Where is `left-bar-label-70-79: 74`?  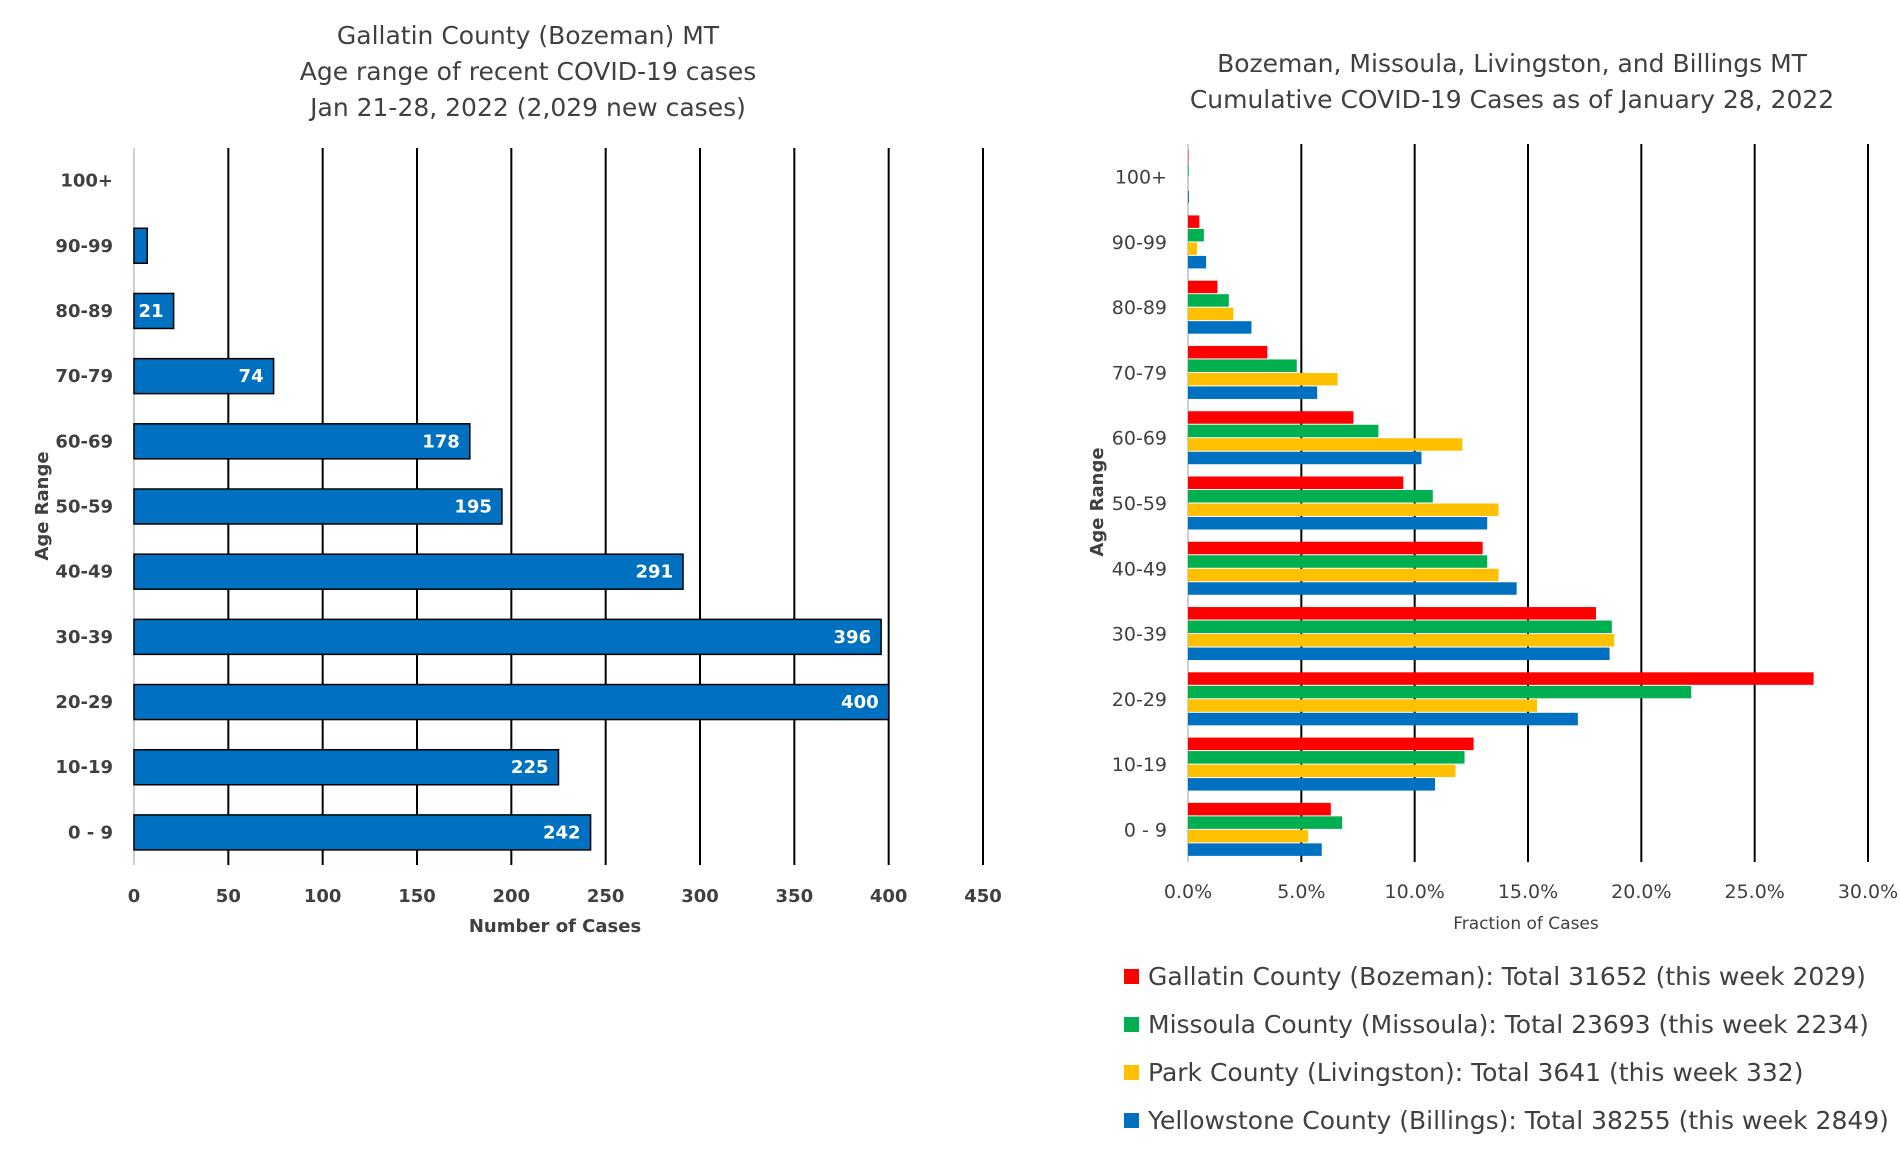
left-bar-label-70-79: 74 is located at coordinates (251, 376).